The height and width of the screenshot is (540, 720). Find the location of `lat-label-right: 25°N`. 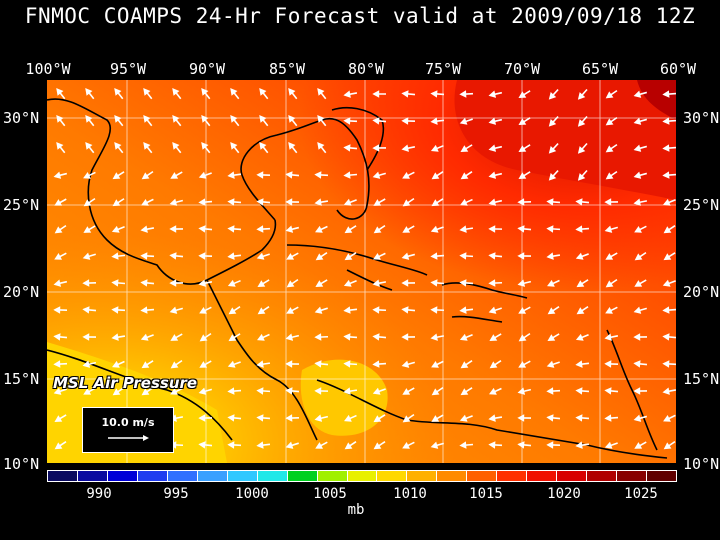

lat-label-right: 25°N is located at coordinates (701, 205).